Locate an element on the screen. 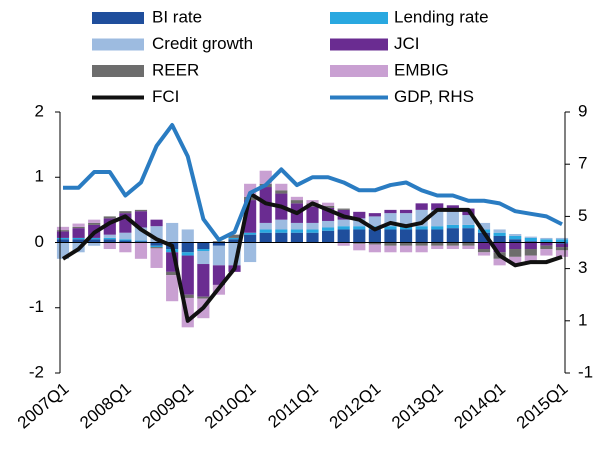  y-tick-label: 0 is located at coordinates (39, 241).